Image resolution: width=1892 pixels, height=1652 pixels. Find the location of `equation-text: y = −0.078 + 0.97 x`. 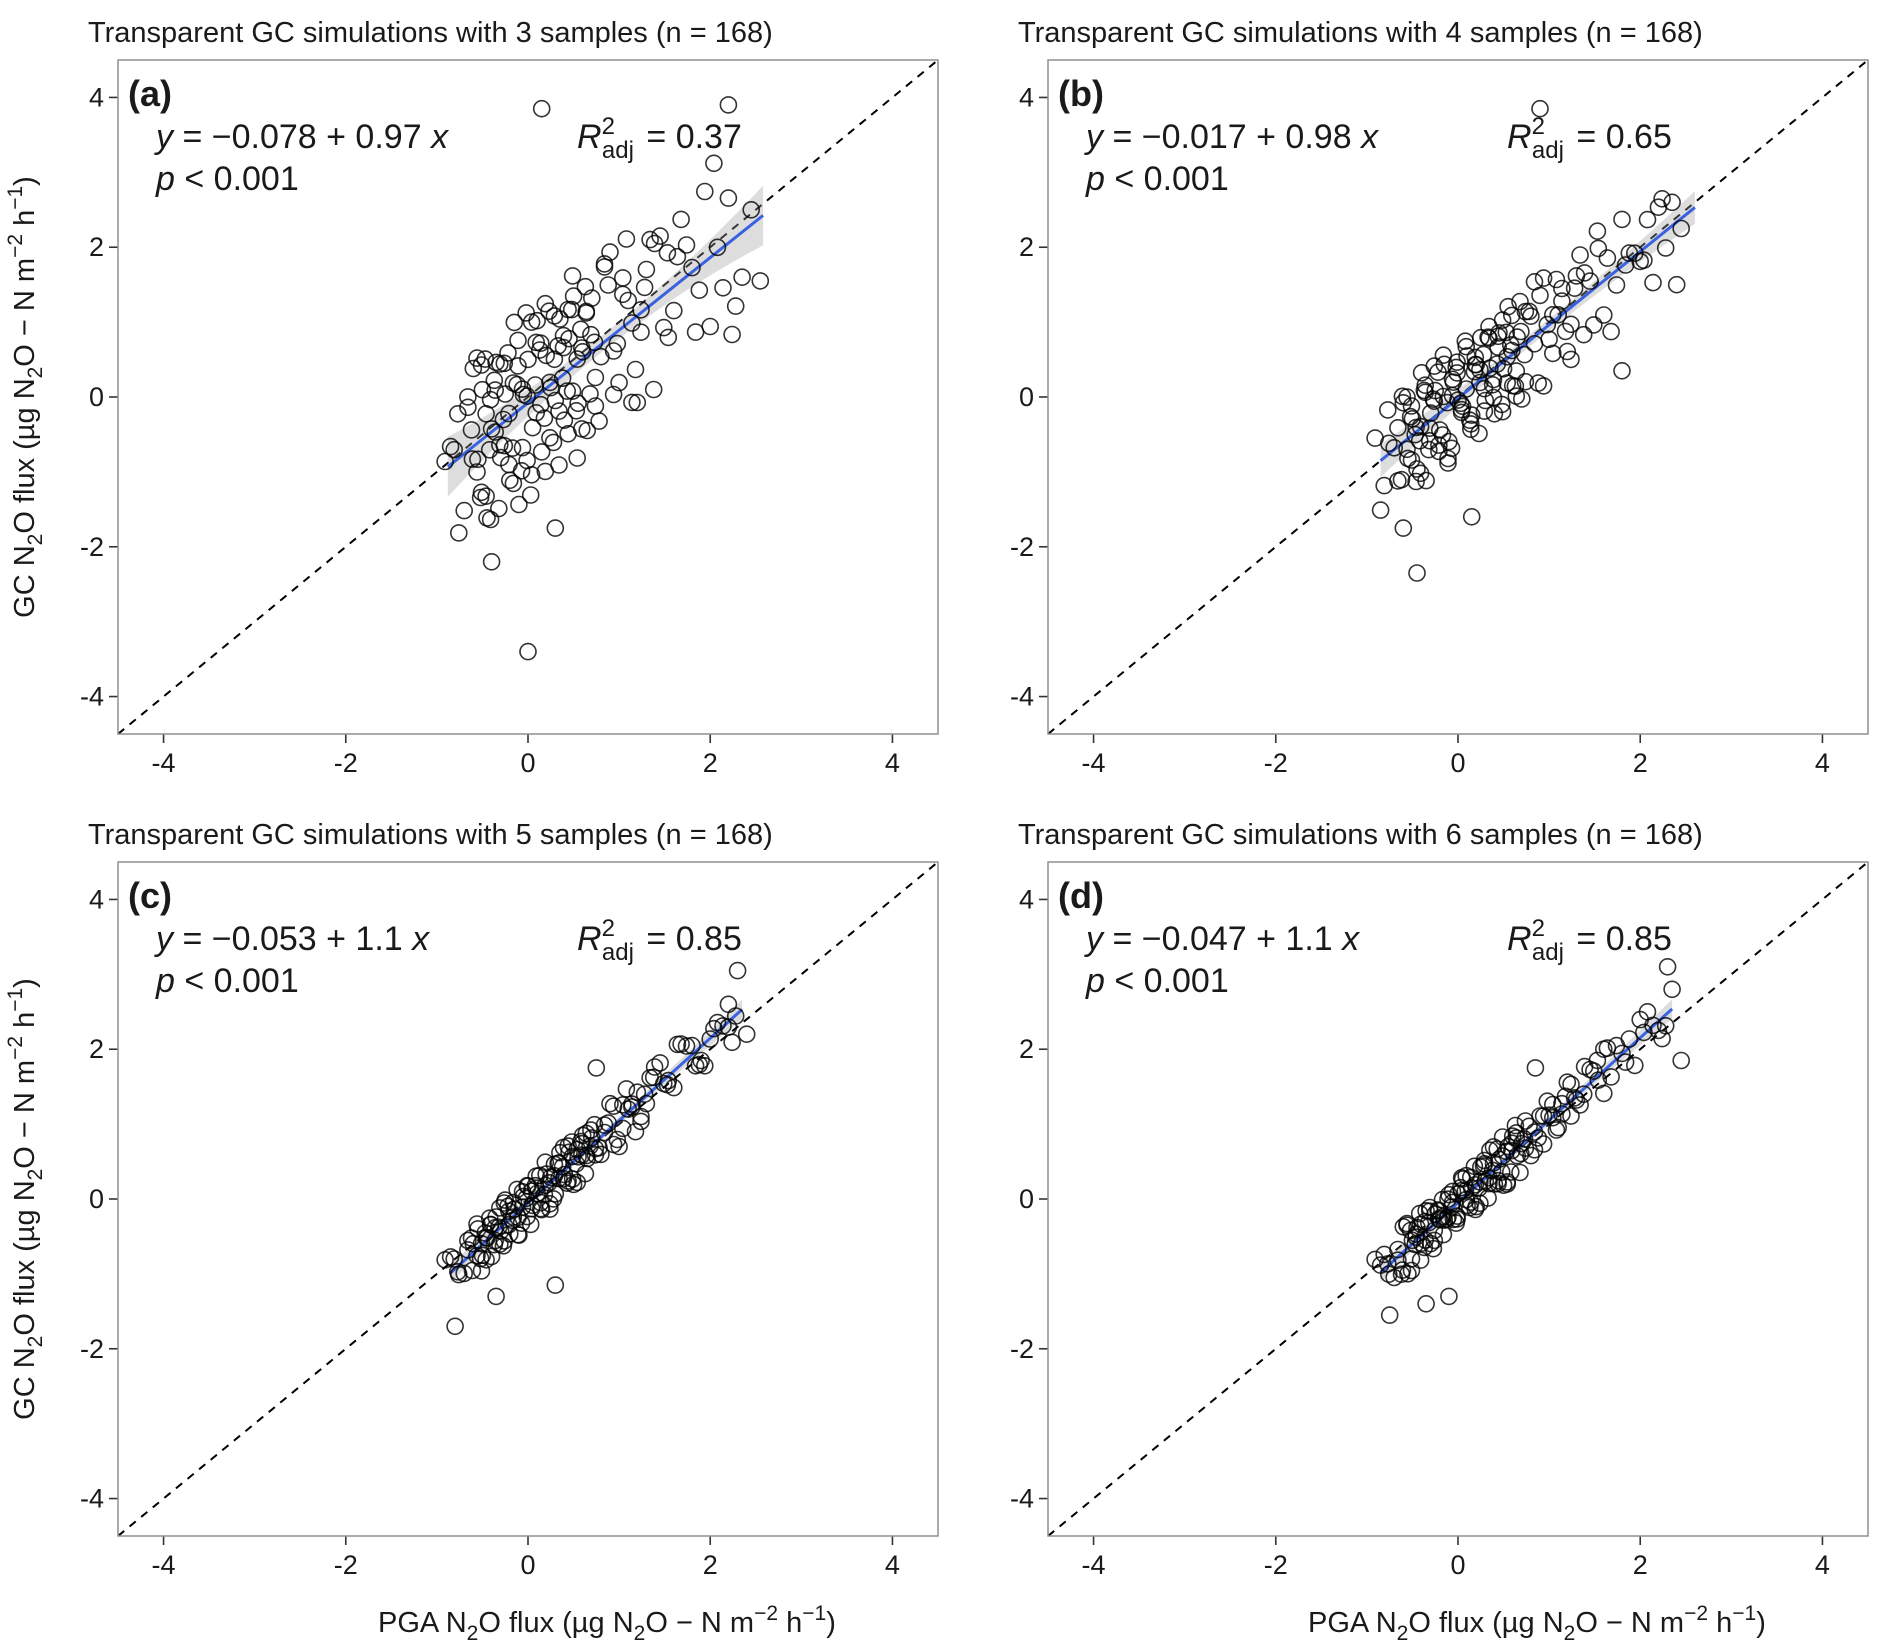

equation-text: y = −0.078 + 0.97 x is located at coordinates (301, 137).